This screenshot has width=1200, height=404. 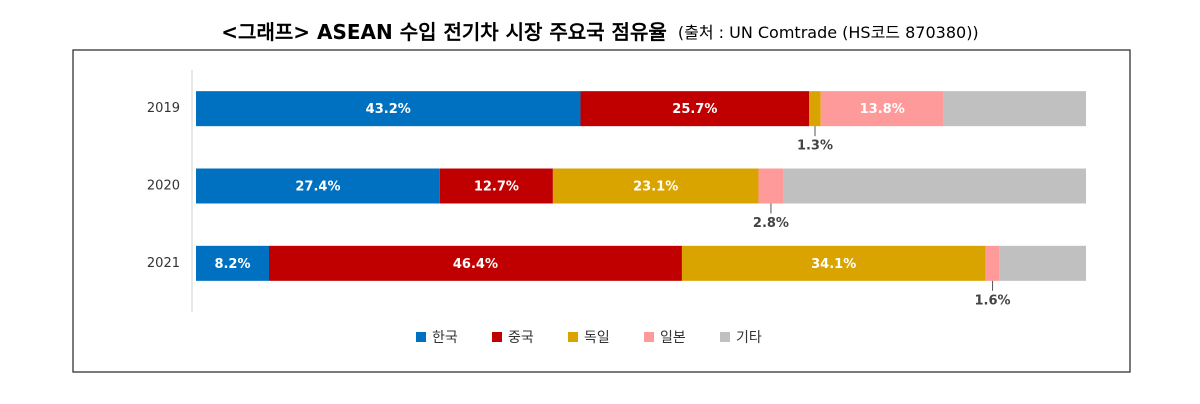 What do you see at coordinates (163, 263) in the screenshot?
I see `y-tick-label: 2021` at bounding box center [163, 263].